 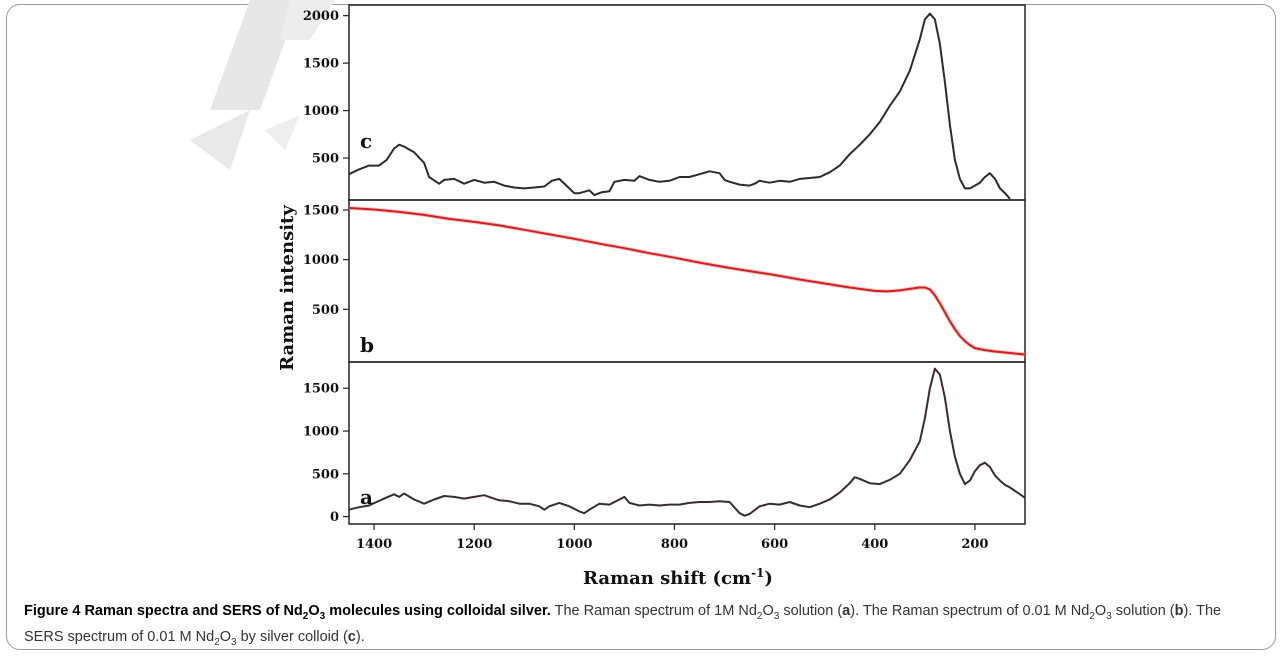 What do you see at coordinates (321, 64) in the screenshot?
I see `y-tick-label-c-1500: 1500` at bounding box center [321, 64].